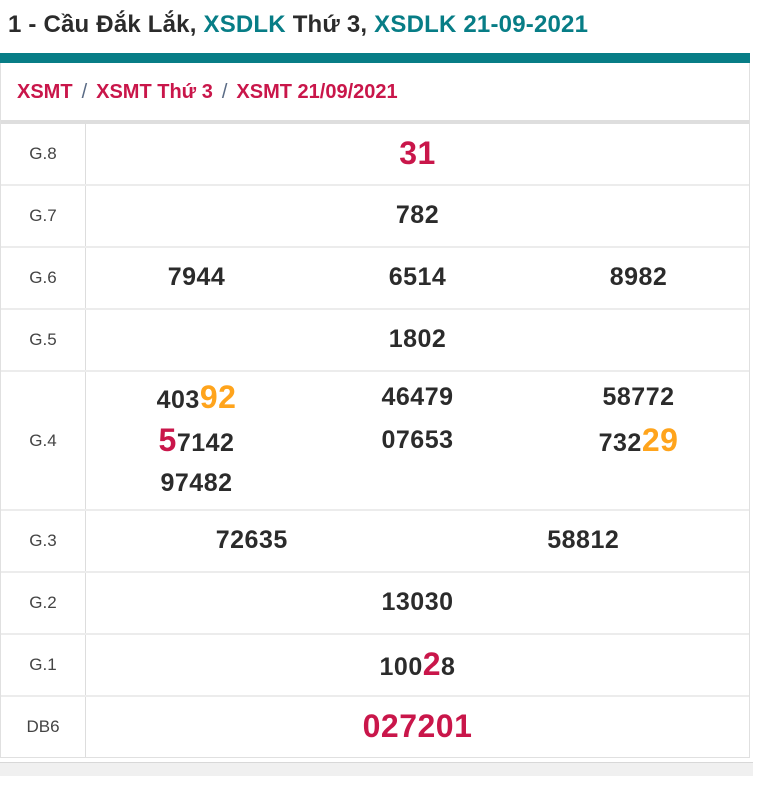 This screenshot has width=761, height=785. I want to click on breadcrumb-link-2: XSMT Thứ 3, so click(154, 92).